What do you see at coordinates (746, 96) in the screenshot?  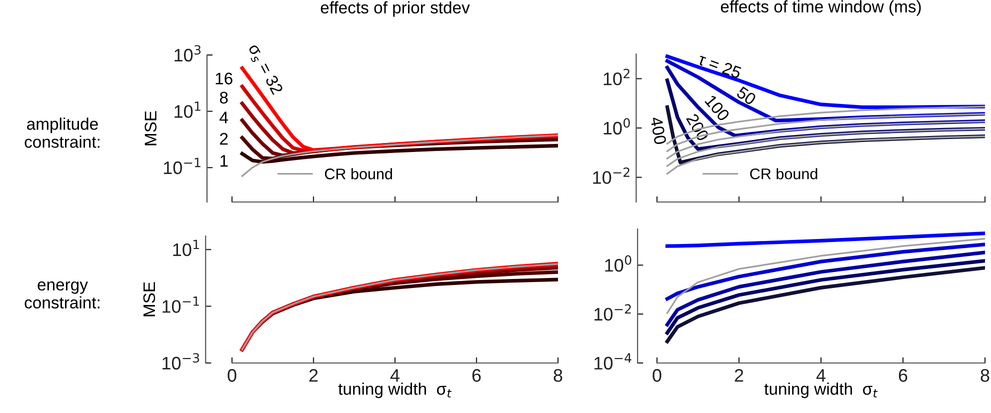 I see `annotation: 50` at bounding box center [746, 96].